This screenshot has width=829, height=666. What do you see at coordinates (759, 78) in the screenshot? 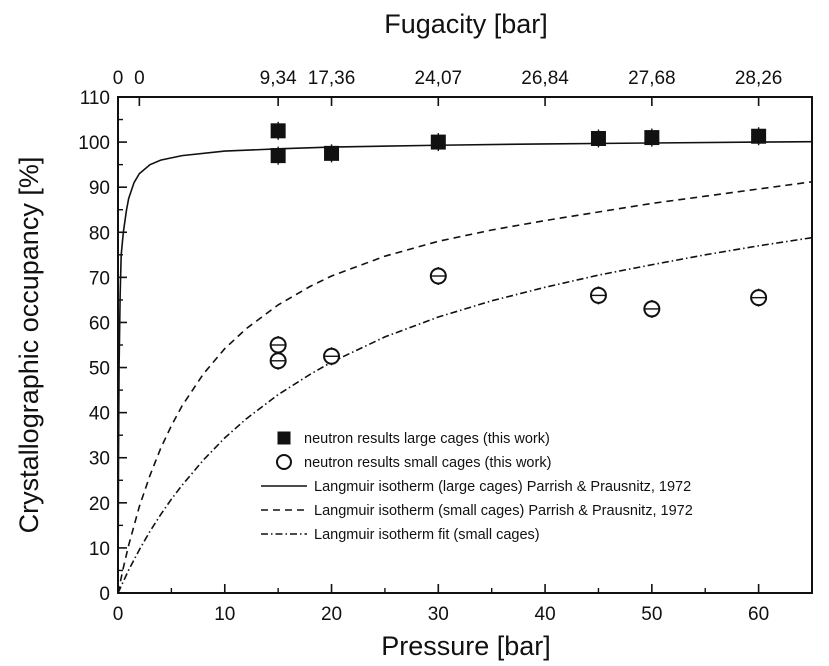
I see `top-tick-label: 28,26` at bounding box center [759, 78].